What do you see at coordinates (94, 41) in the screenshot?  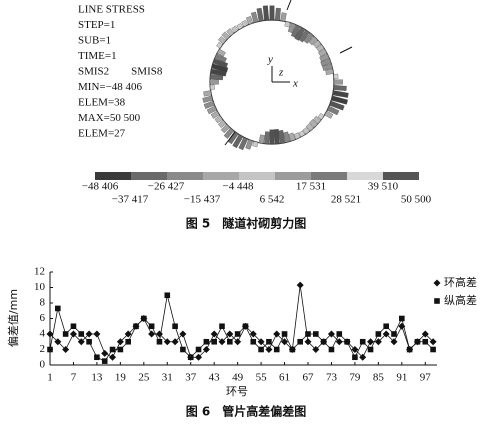 I see `info-line: SUB=1` at bounding box center [94, 41].